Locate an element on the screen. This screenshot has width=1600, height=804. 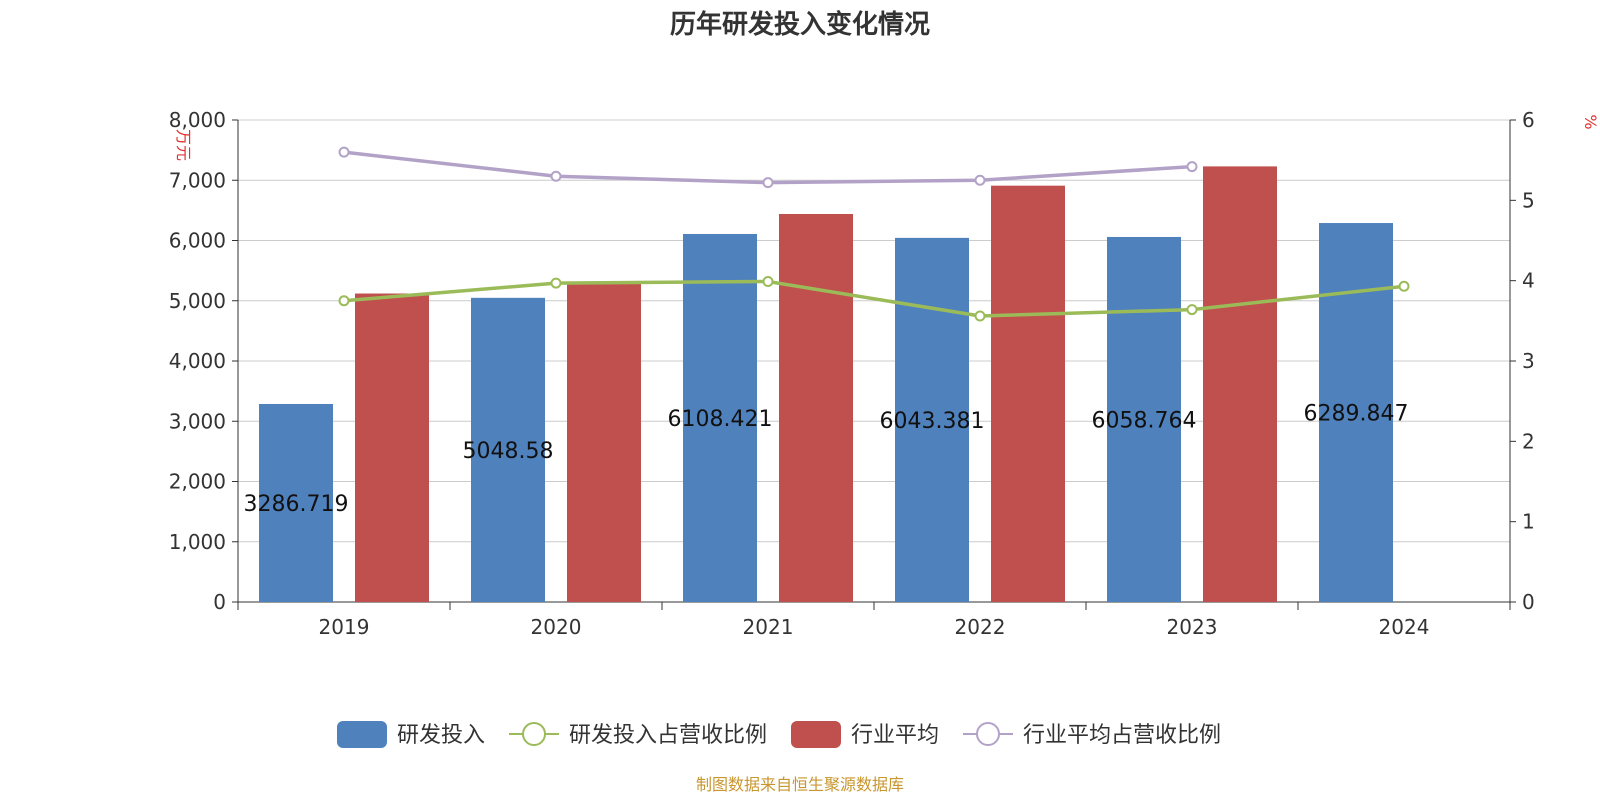
y-right-tick-label: 4 is located at coordinates (1528, 281).